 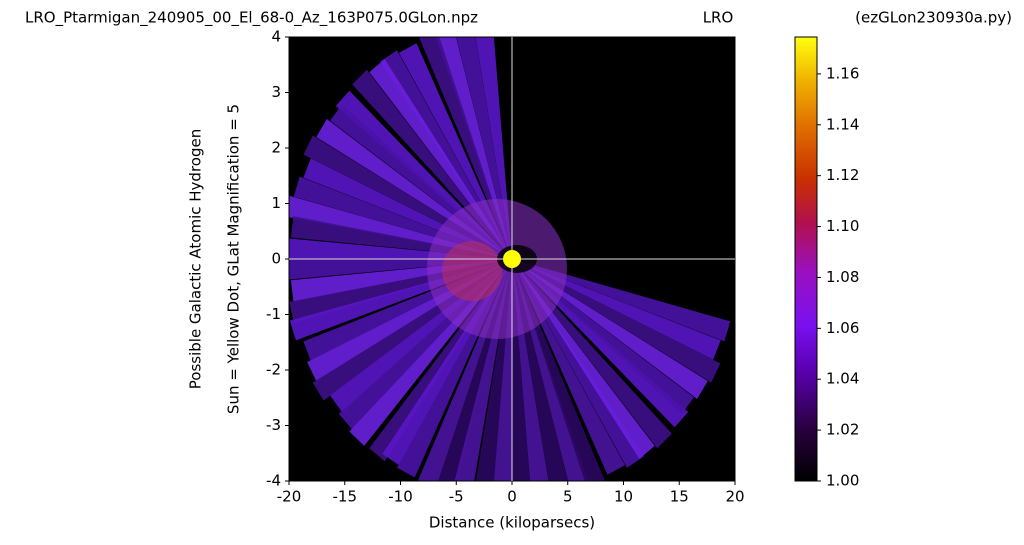 I want to click on script-name: (ezGLon230930a.py), so click(x=933, y=18).